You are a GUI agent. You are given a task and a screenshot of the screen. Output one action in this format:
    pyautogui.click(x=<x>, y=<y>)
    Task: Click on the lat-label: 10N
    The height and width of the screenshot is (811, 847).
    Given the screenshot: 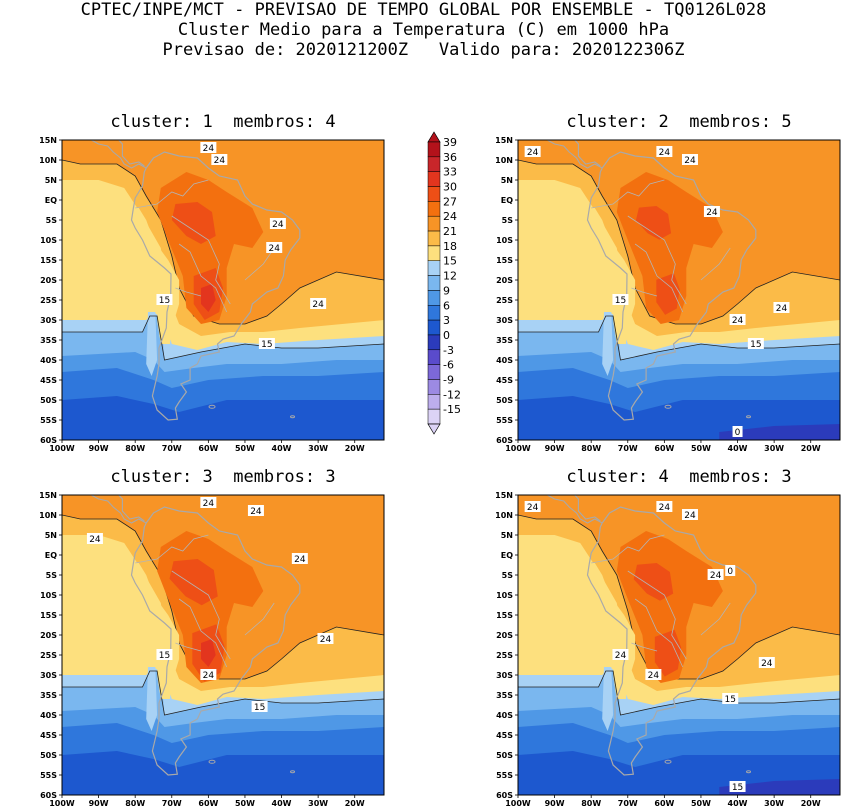 What is the action you would take?
    pyautogui.click(x=504, y=515)
    